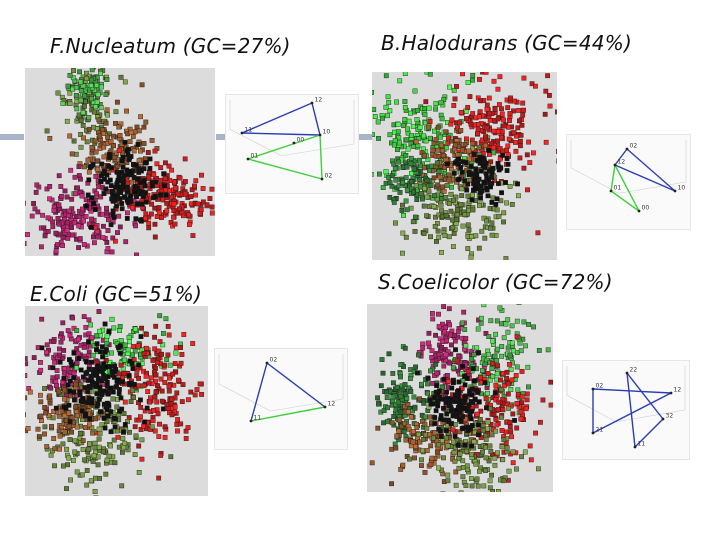 The width and height of the screenshot is (720, 540). I want to click on graph-edge, so click(631, 410).